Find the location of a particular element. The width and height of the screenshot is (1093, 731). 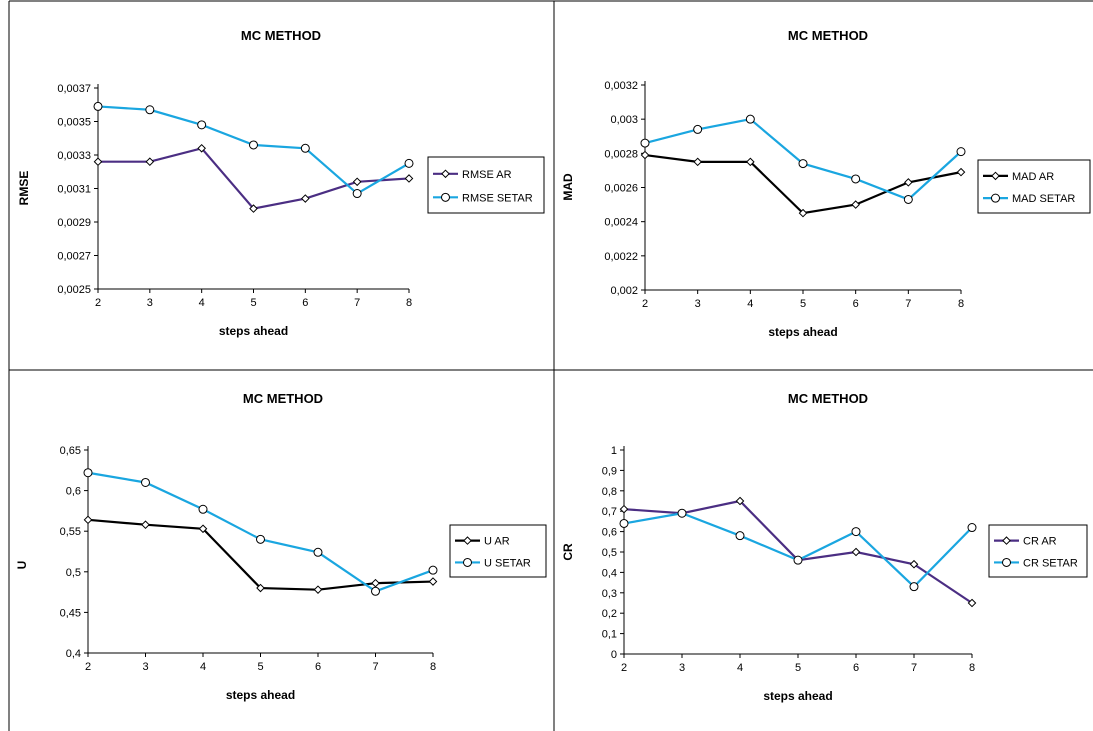

series-cr-setar is located at coordinates (798, 550).